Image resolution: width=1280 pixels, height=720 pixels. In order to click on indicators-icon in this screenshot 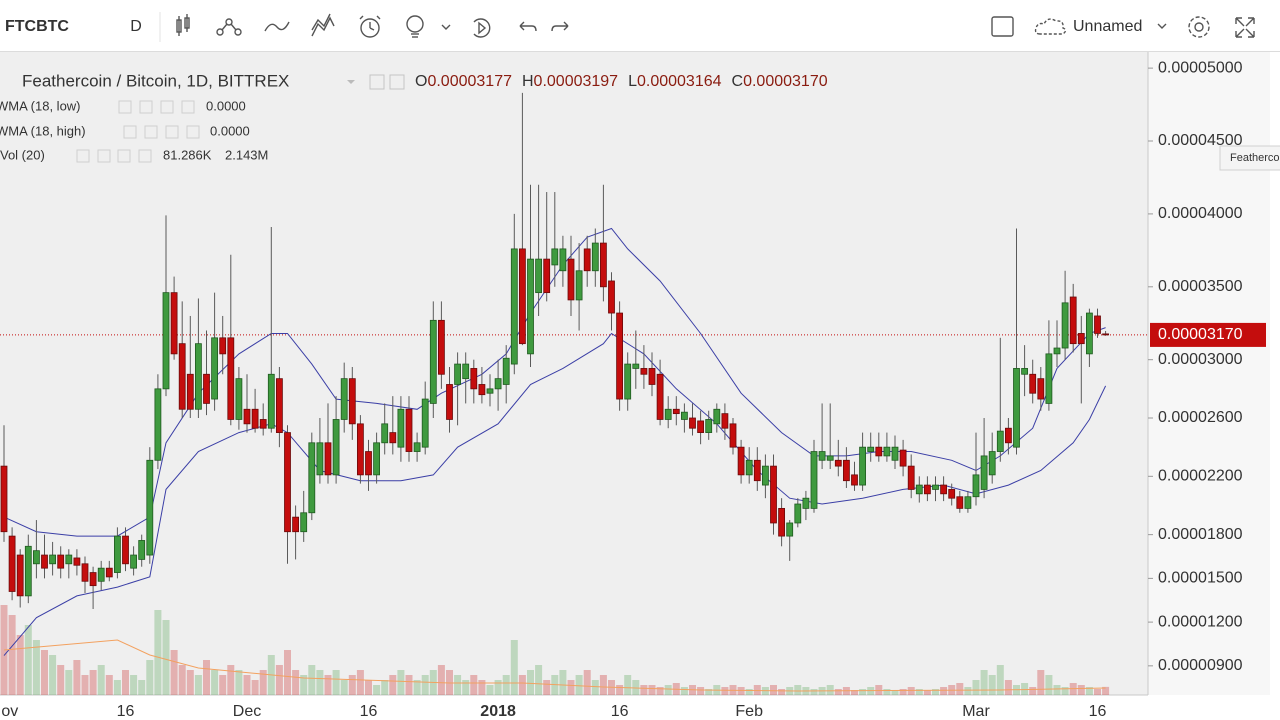, I will do `click(229, 27)`.